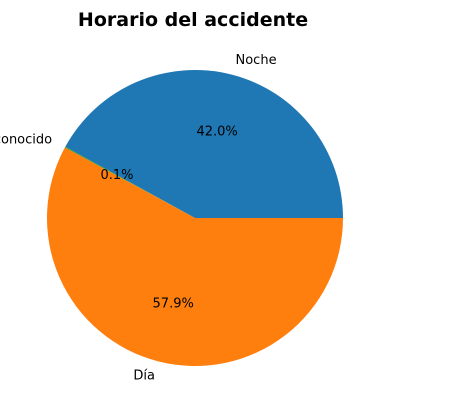 Image resolution: width=456 pixels, height=413 pixels. I want to click on pie-slice-desconocido, so click(129, 182).